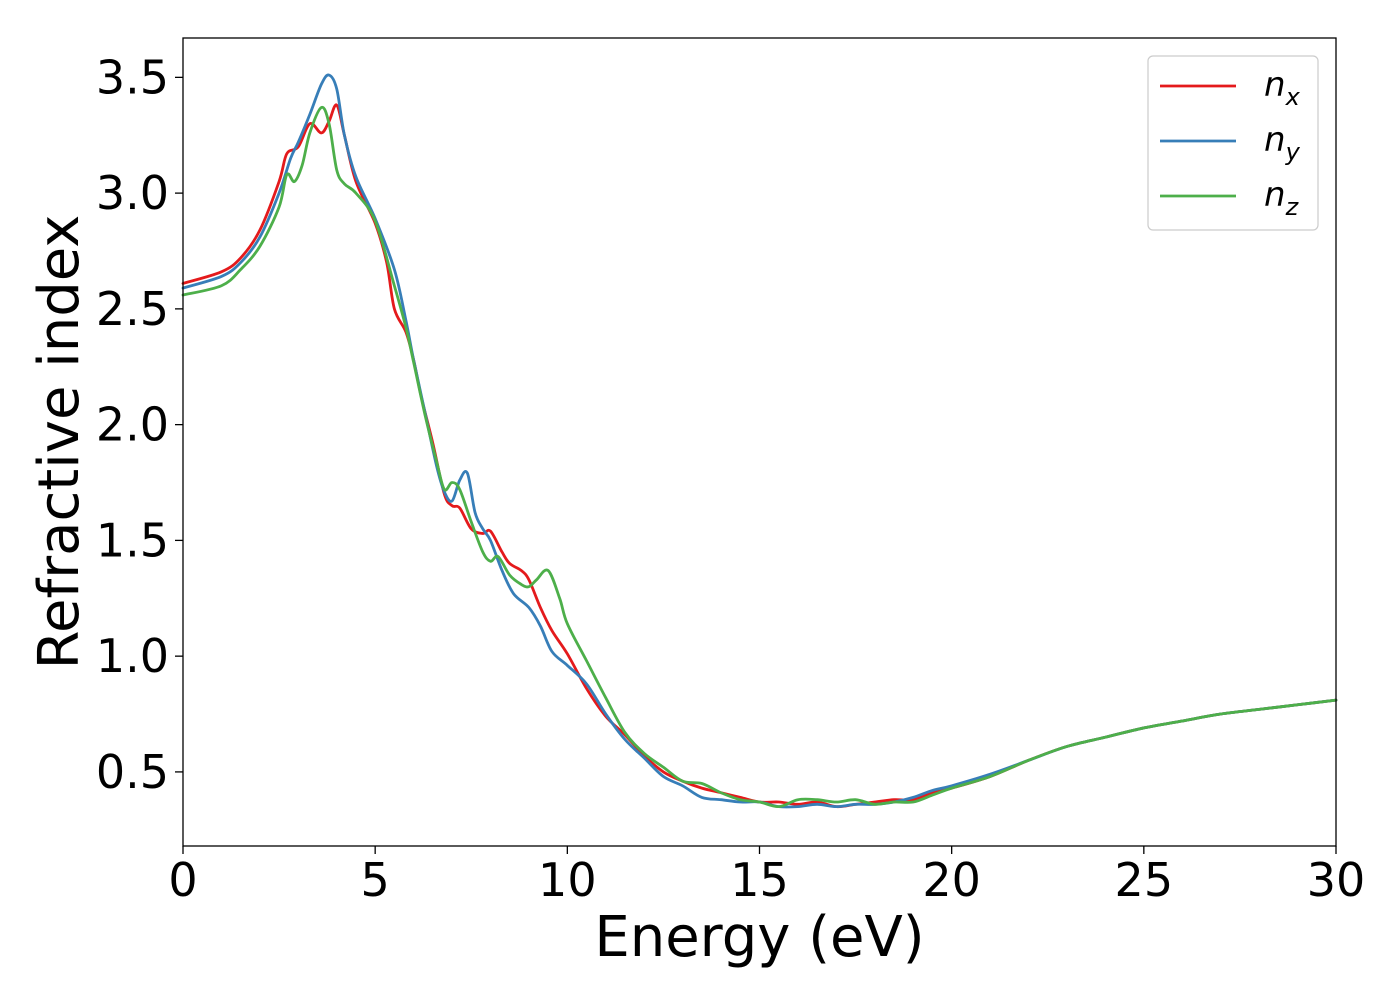 Image resolution: width=1400 pixels, height=1000 pixels. Describe the element at coordinates (132, 425) in the screenshot. I see `y-tick-label: 2.0` at that location.